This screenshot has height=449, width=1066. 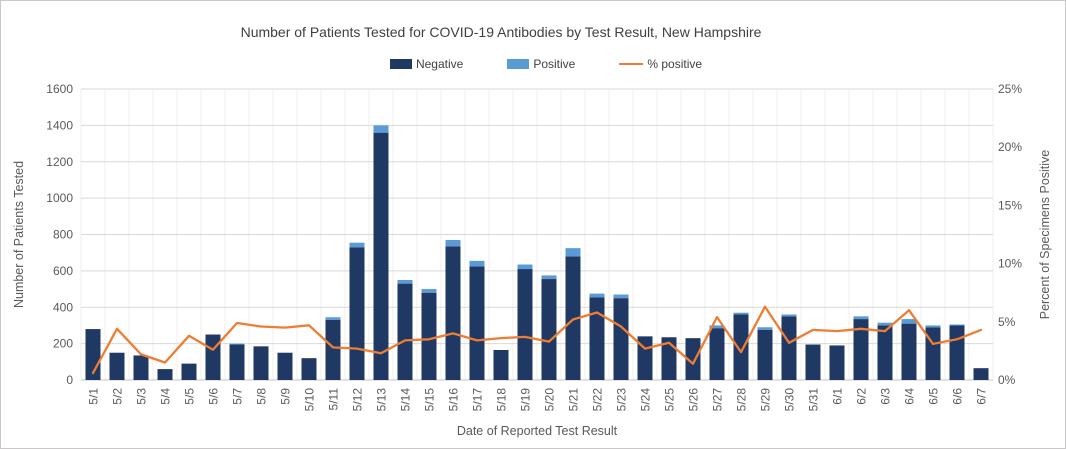 I want to click on x-tick-label: 5/19, so click(x=526, y=400).